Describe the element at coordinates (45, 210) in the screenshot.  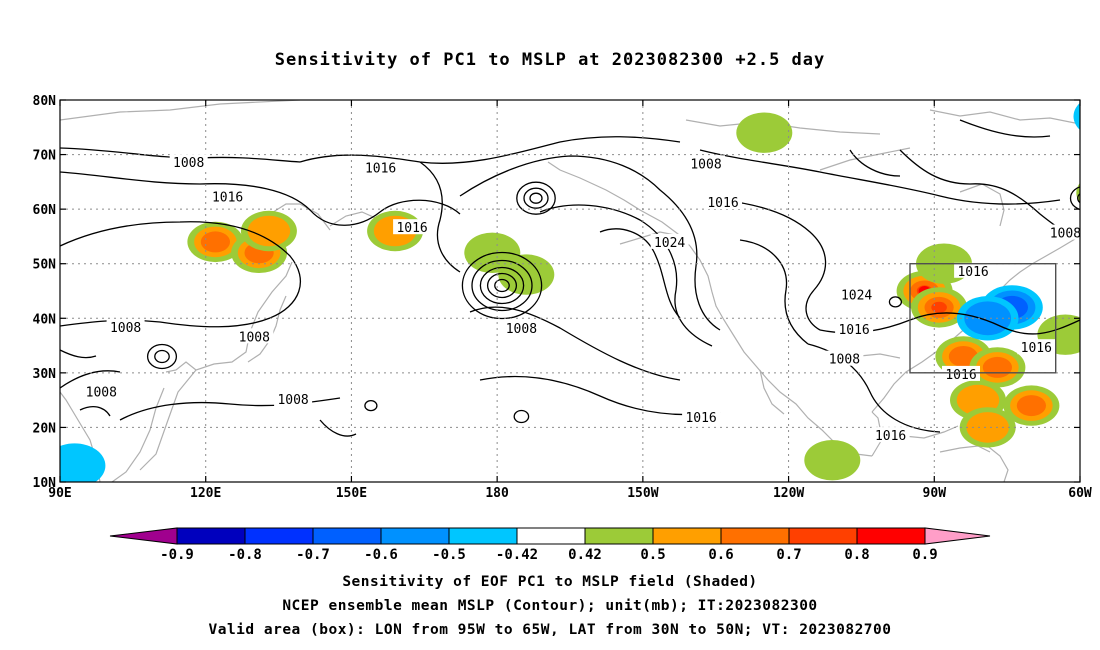
I see `lat-tick-label: 60N` at that location.